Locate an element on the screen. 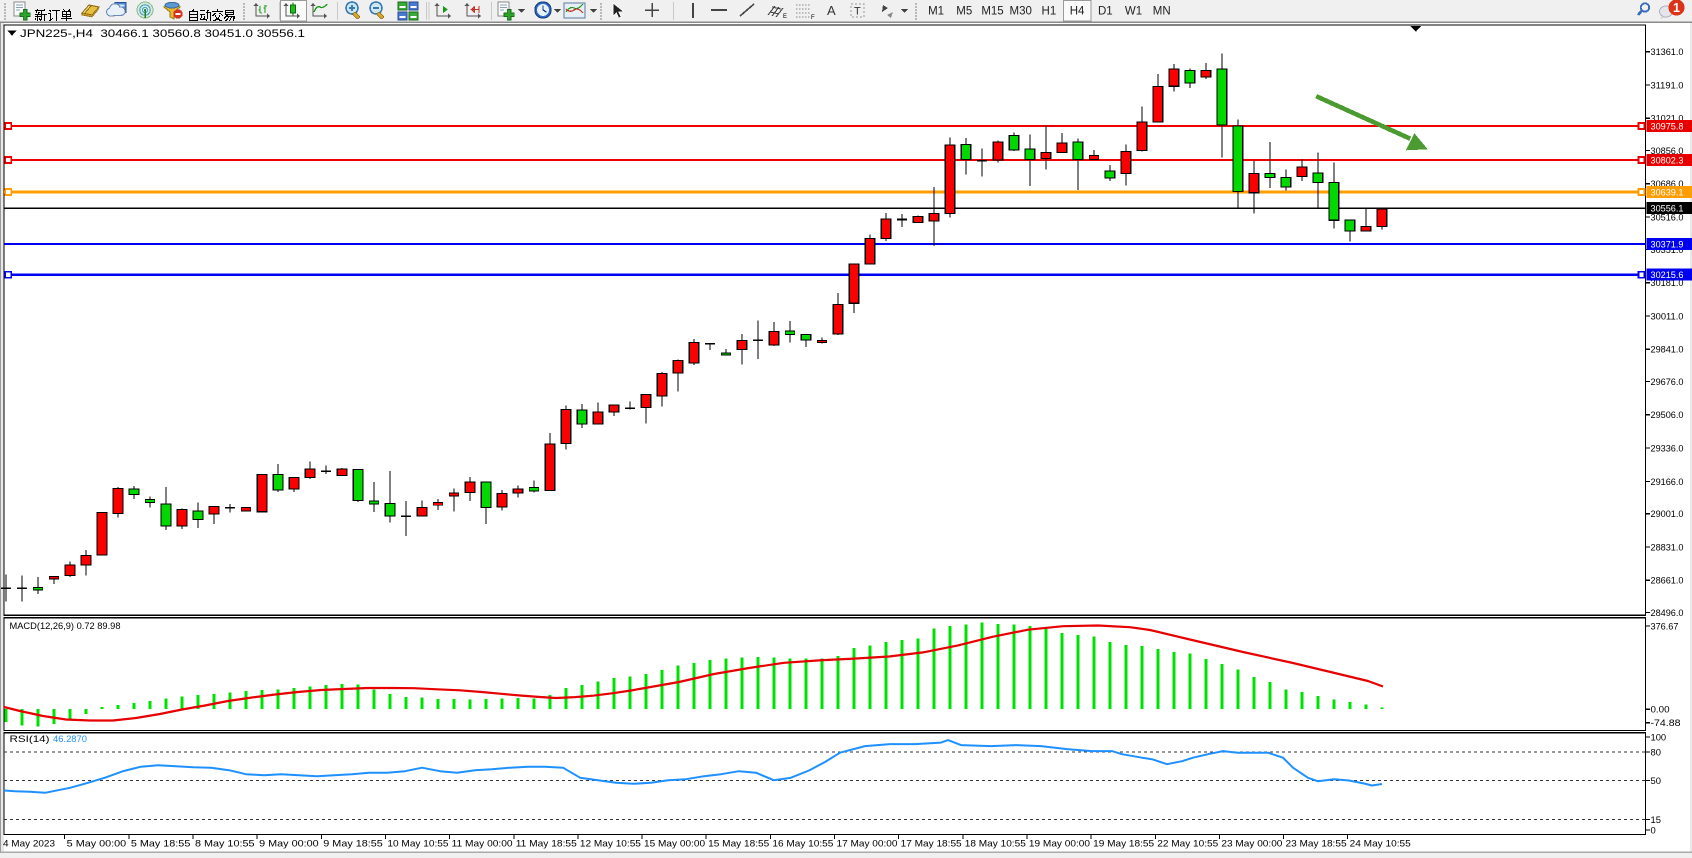  svg-text: 1 is located at coordinates (1676, 8).